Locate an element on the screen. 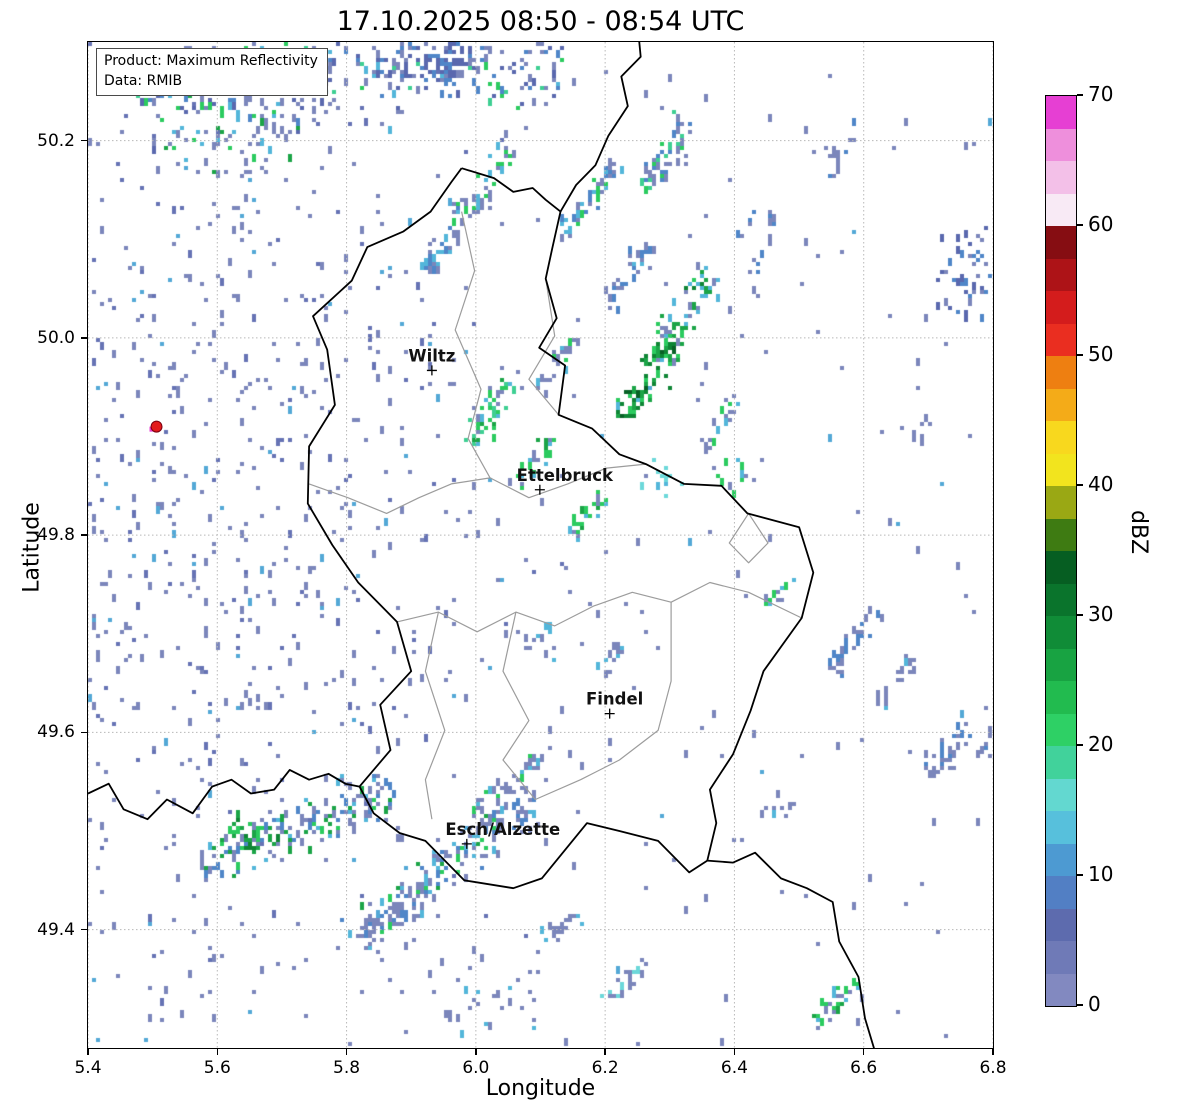 This screenshot has height=1117, width=1179. y-tick-label: 49.4 is located at coordinates (56, 929).